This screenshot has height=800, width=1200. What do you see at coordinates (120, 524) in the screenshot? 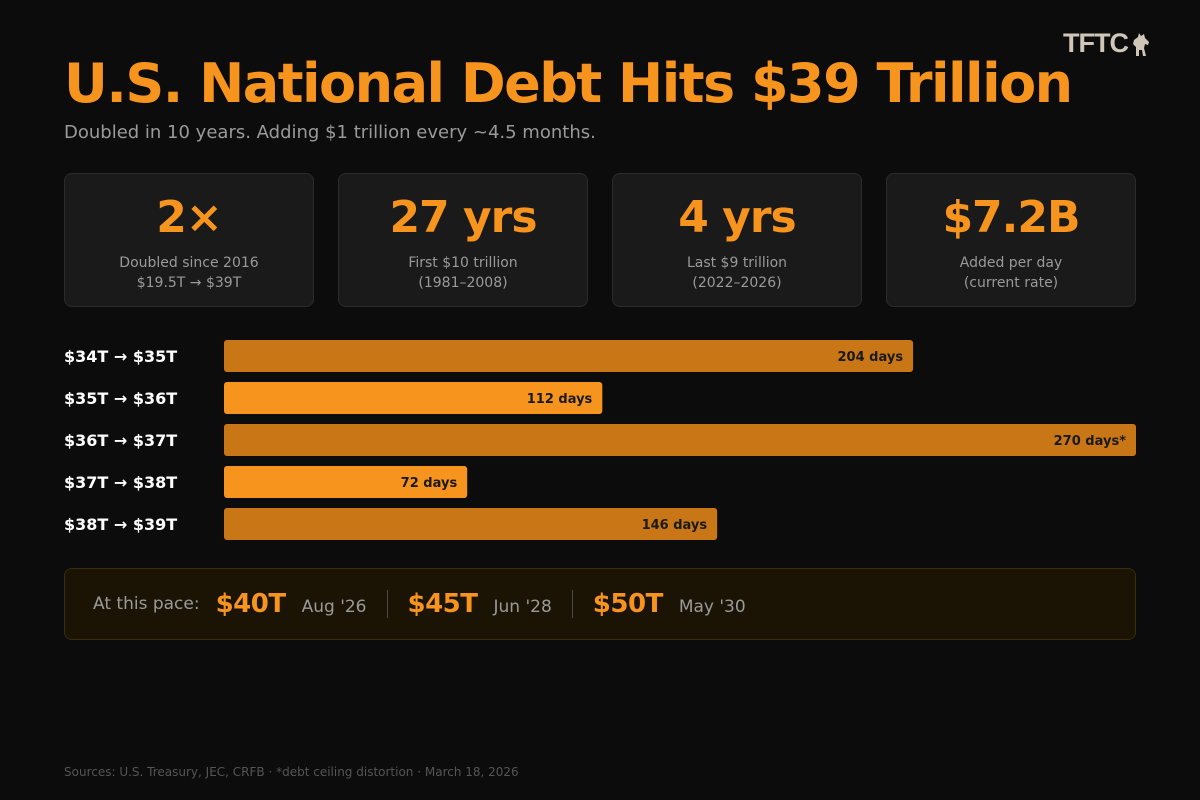
I see `bar-category-label: $38T → $39T` at bounding box center [120, 524].